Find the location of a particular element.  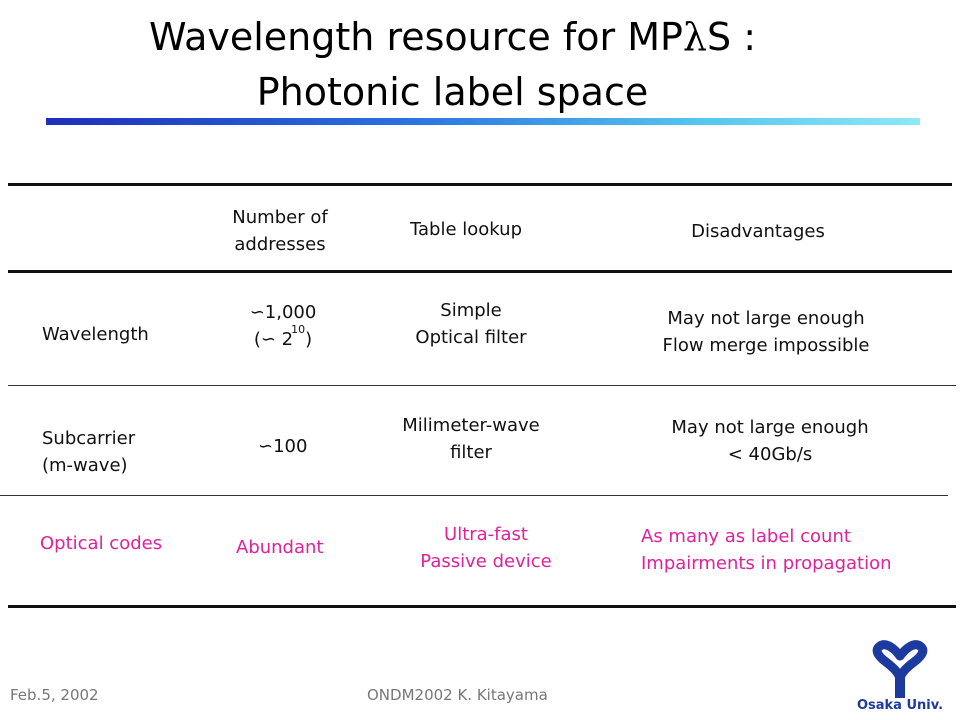

subcarrier-disadvantages: May not large enough < 40Gb/s is located at coordinates (770, 441).